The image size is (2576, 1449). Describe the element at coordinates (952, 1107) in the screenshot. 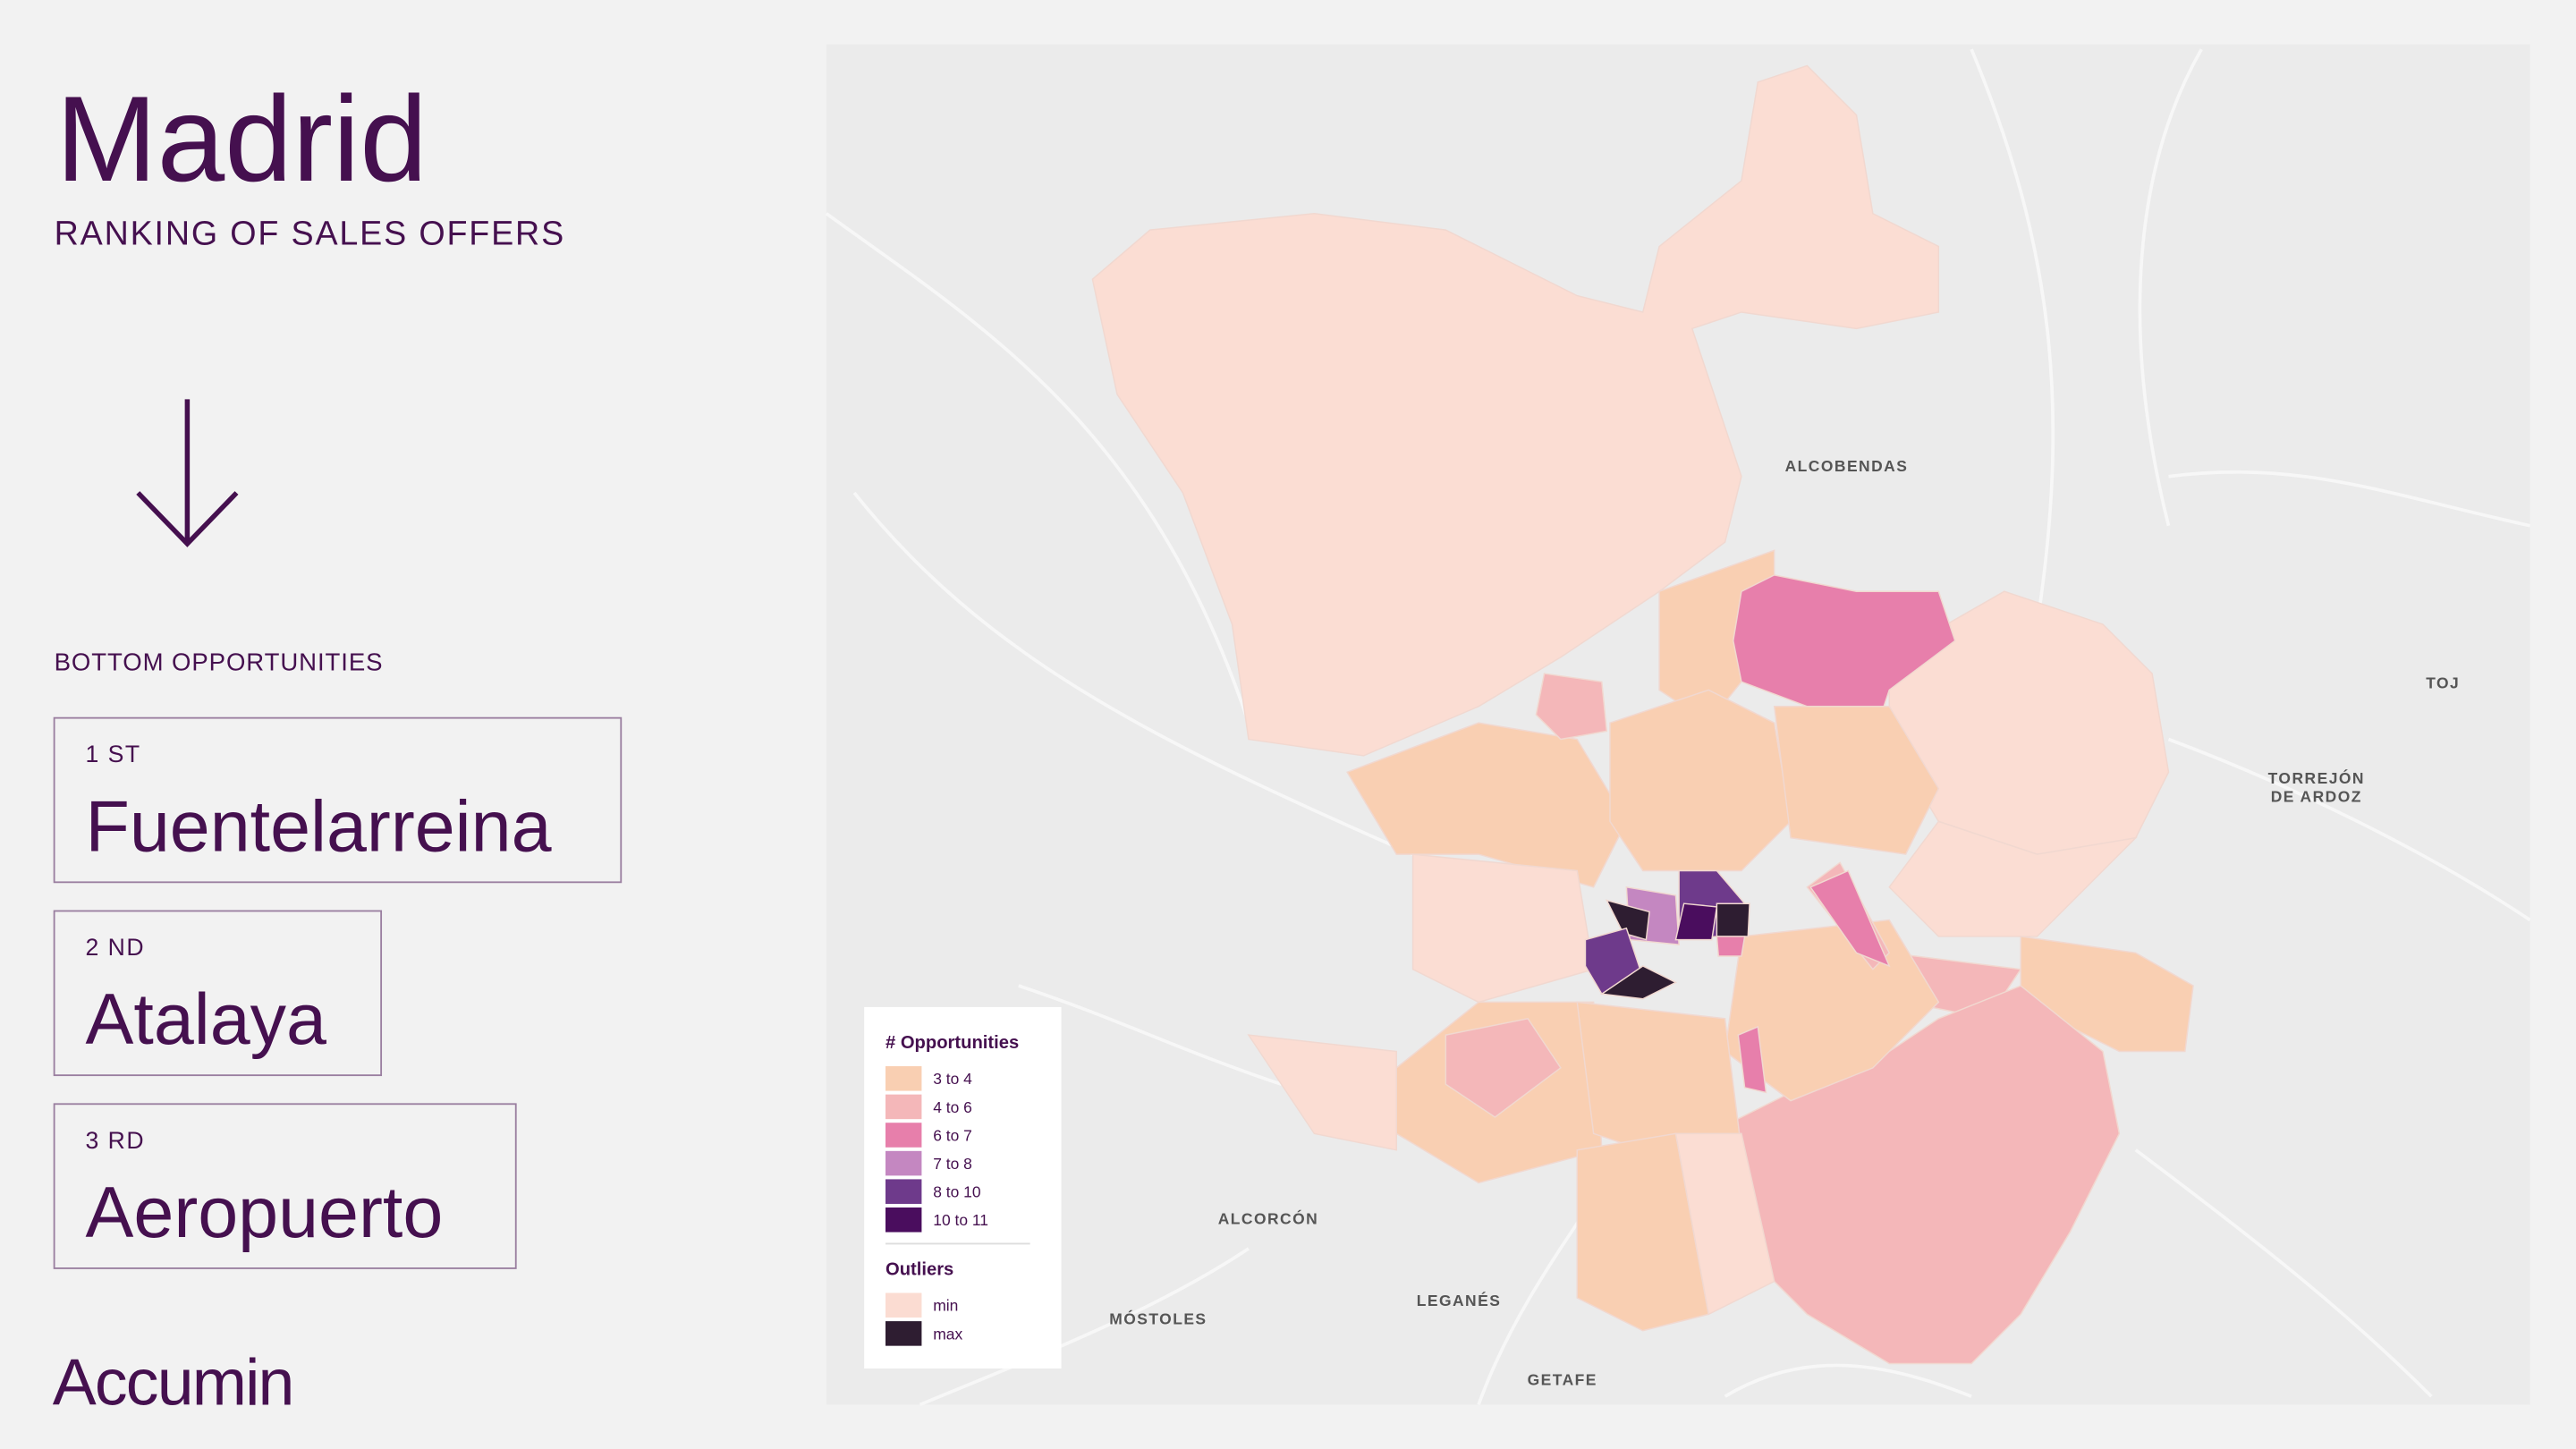

I see `legend-label: 4 to 6` at that location.